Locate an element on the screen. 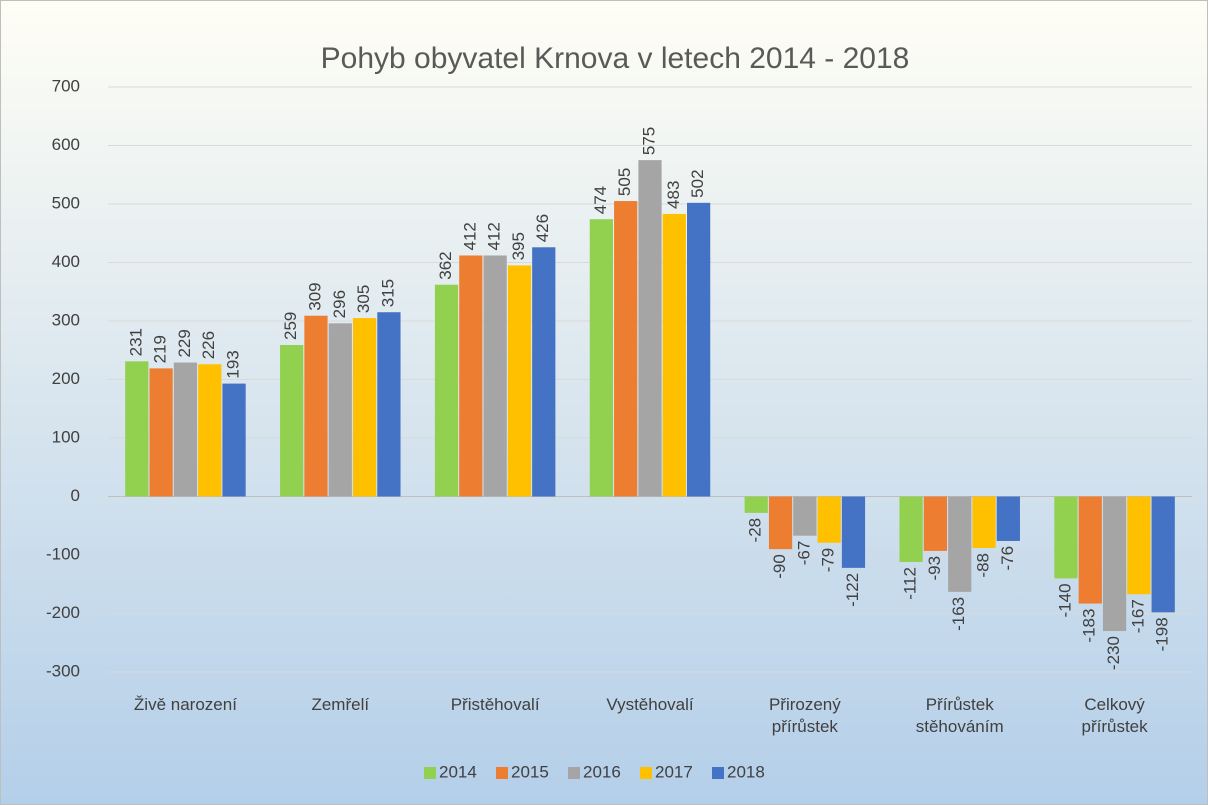 This screenshot has height=805, width=1208. y-tick-label: 700 is located at coordinates (66, 85).